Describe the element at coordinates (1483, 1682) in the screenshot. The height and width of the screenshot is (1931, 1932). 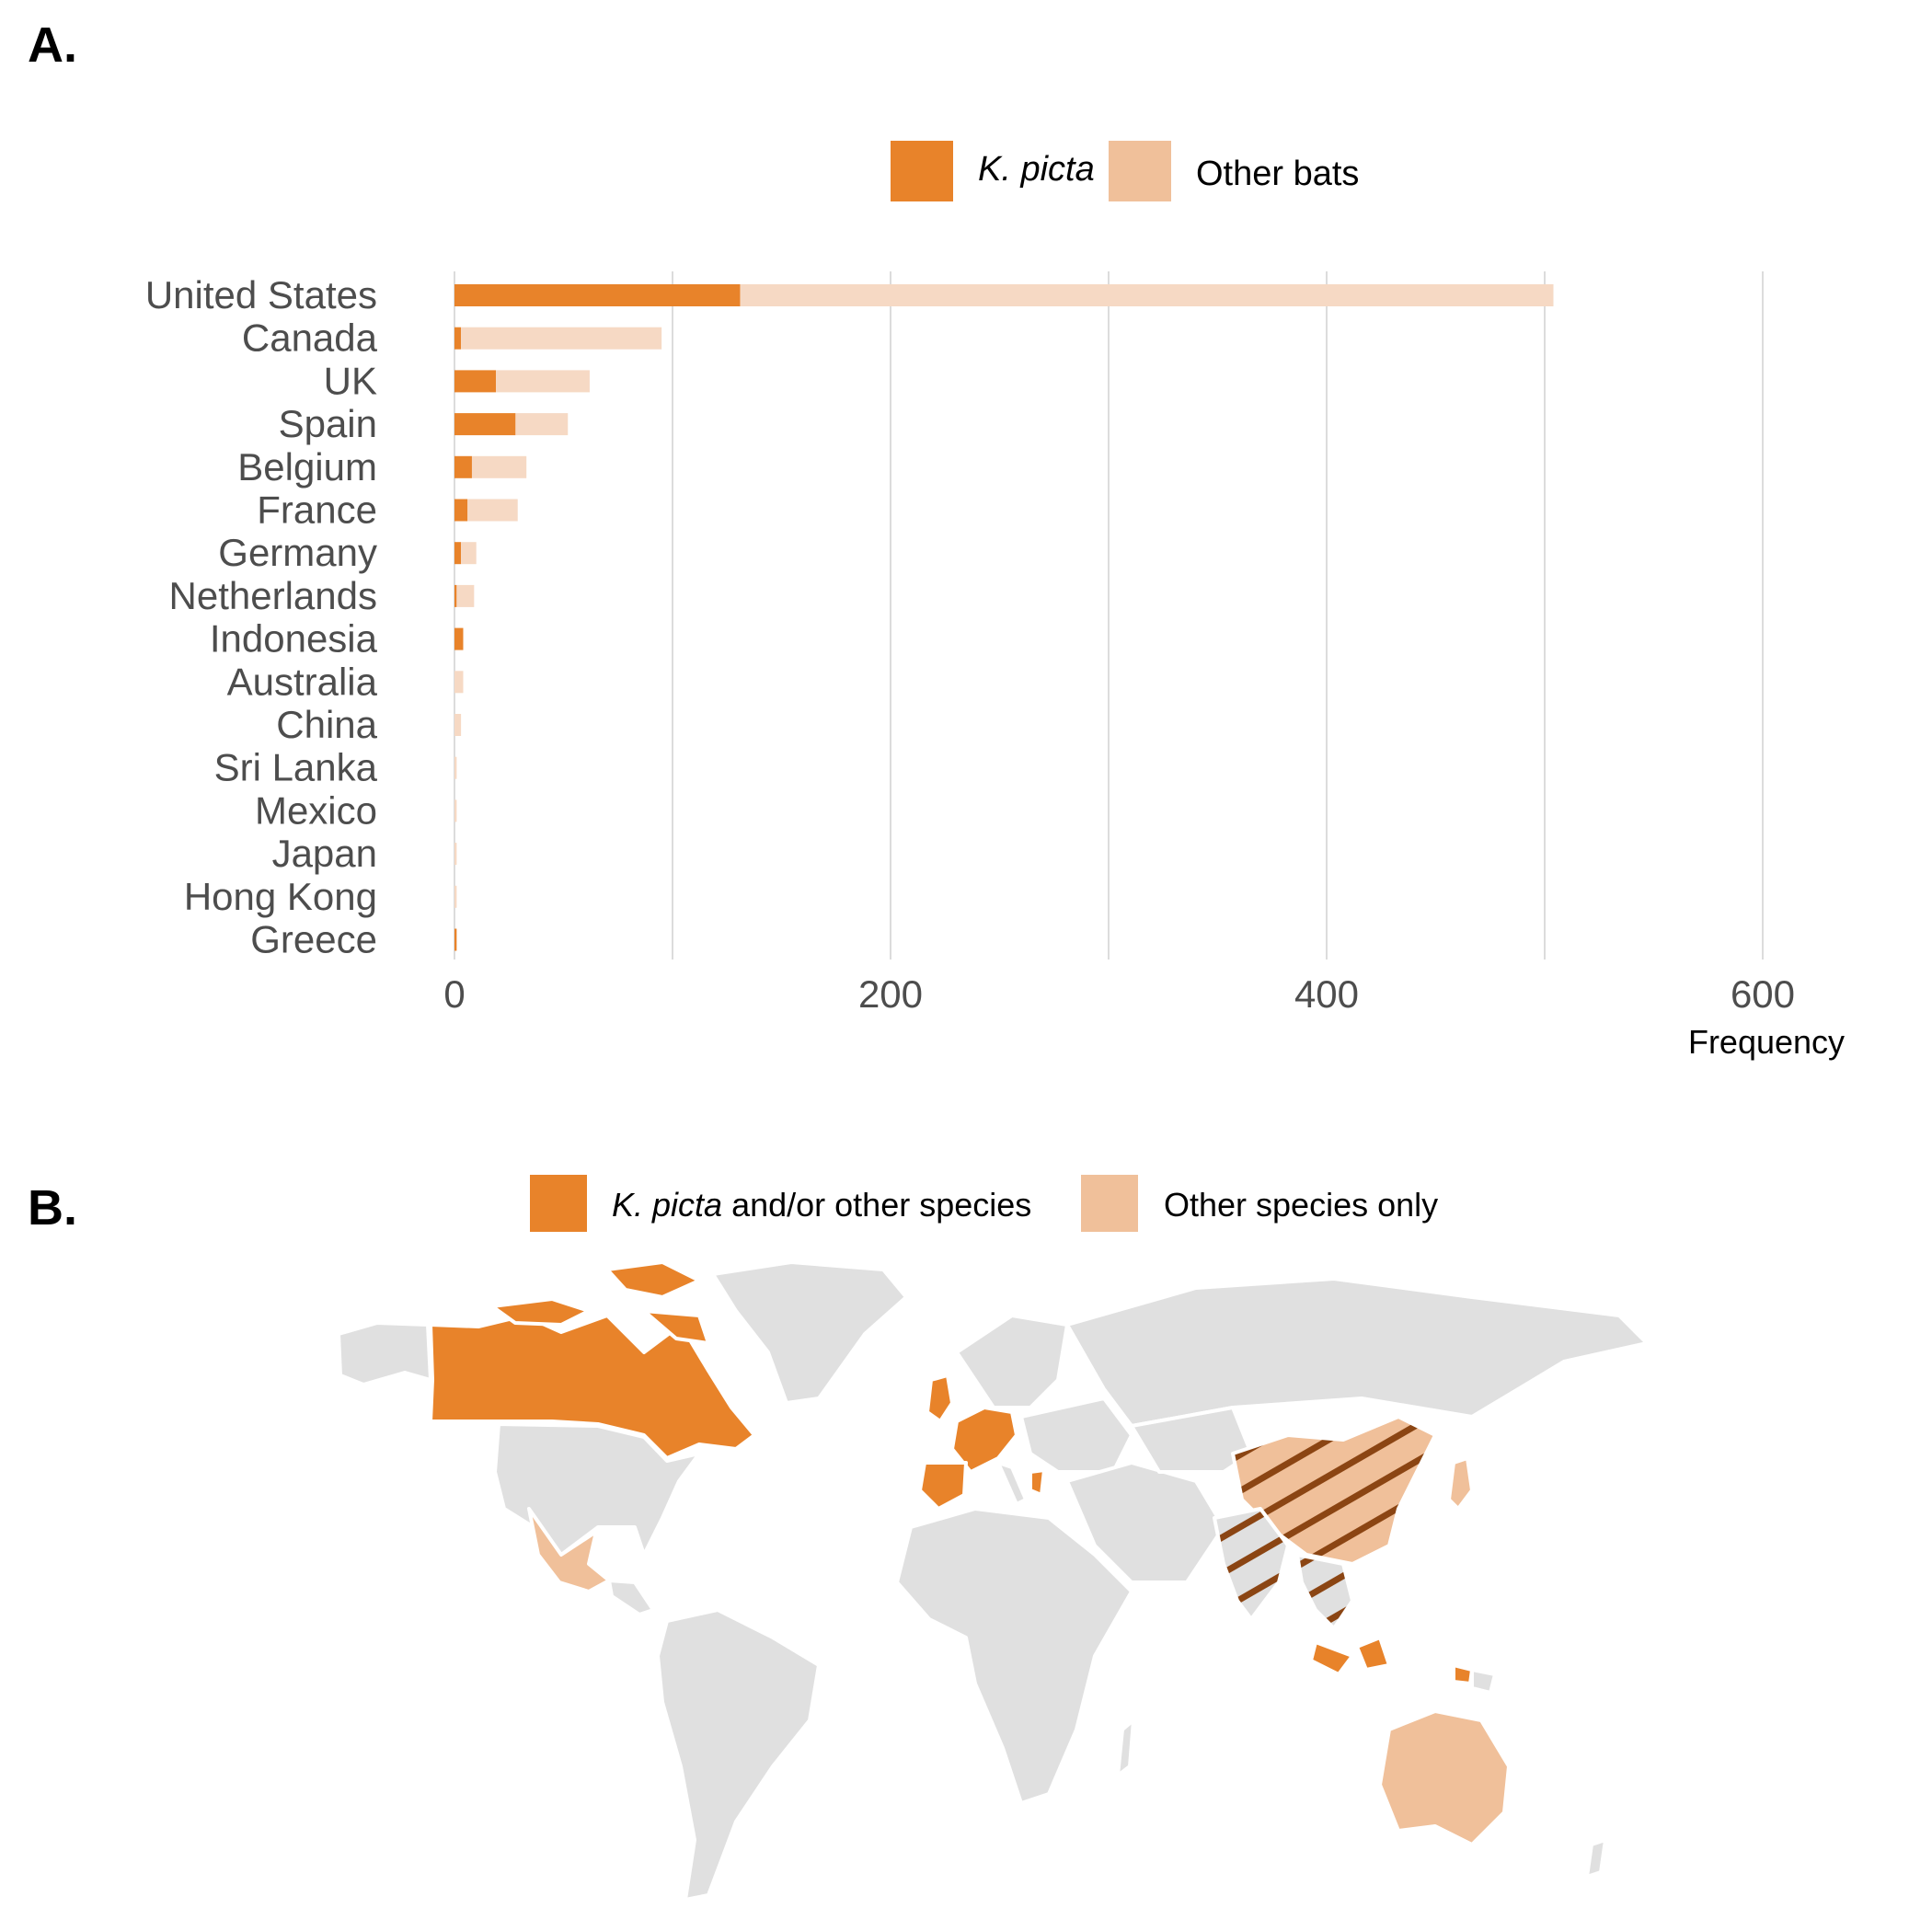
I see `region-png` at that location.